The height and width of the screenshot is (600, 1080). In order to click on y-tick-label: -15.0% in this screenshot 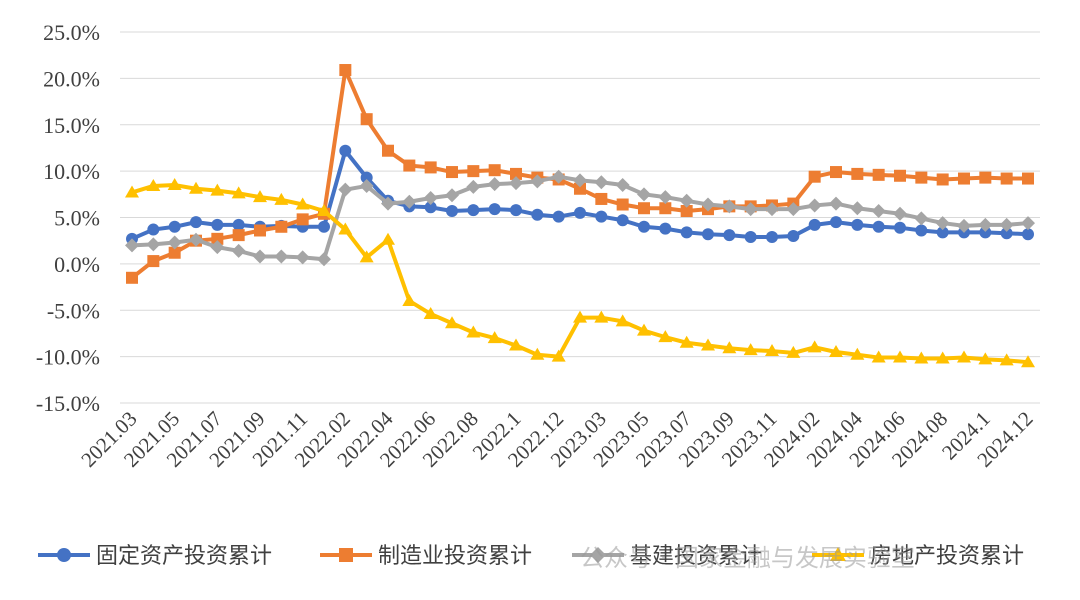, I will do `click(68, 403)`.